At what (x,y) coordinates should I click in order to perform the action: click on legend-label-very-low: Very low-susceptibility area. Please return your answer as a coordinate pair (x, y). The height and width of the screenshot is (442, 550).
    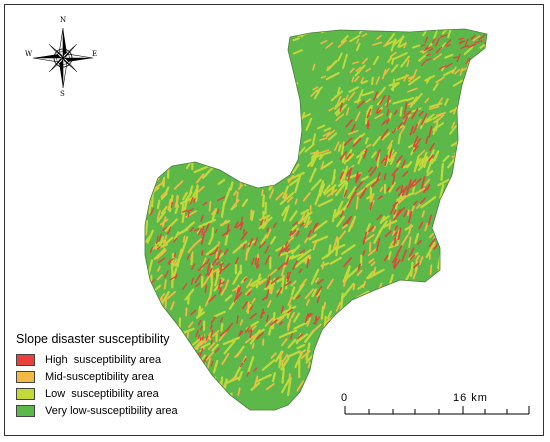
    Looking at the image, I should click on (111, 410).